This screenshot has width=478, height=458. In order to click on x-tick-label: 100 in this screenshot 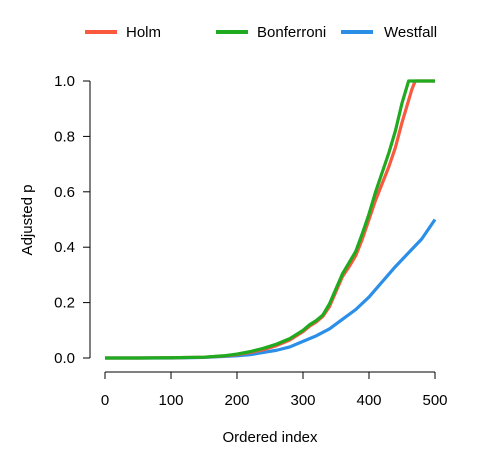, I will do `click(170, 400)`.